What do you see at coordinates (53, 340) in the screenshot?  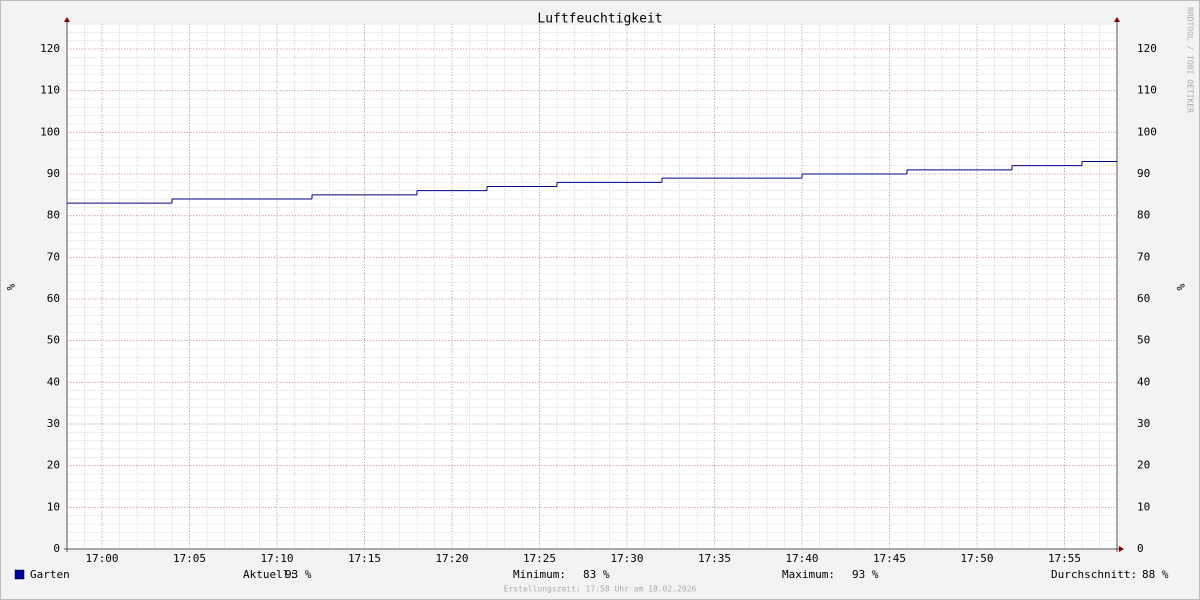 I see `y-tick-label: 50` at bounding box center [53, 340].